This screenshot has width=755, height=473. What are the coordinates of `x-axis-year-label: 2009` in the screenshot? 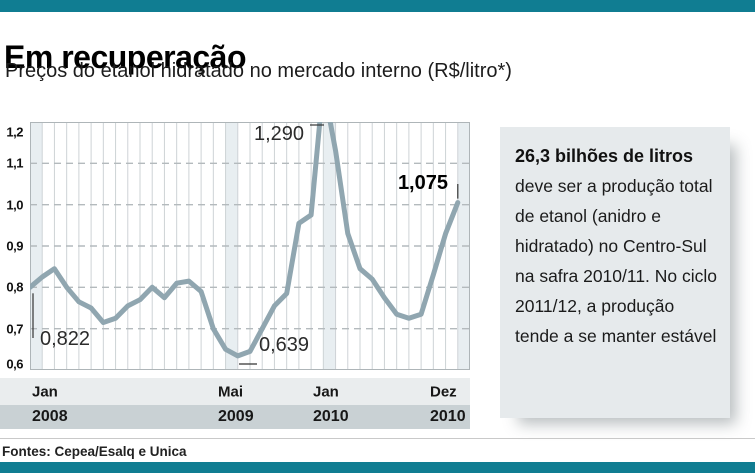 It's located at (236, 416).